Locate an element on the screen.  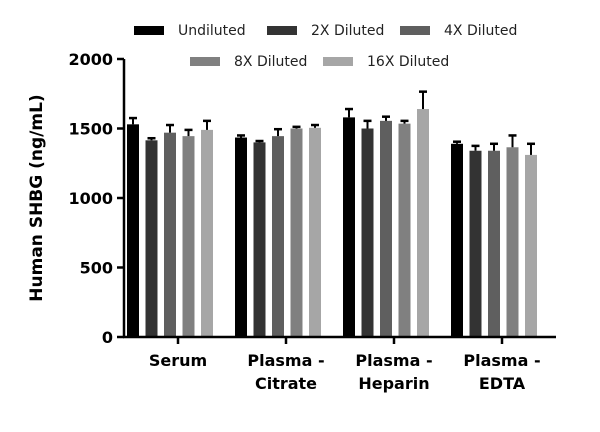
x-tick-label-line2: EDTA is located at coordinates (502, 383).